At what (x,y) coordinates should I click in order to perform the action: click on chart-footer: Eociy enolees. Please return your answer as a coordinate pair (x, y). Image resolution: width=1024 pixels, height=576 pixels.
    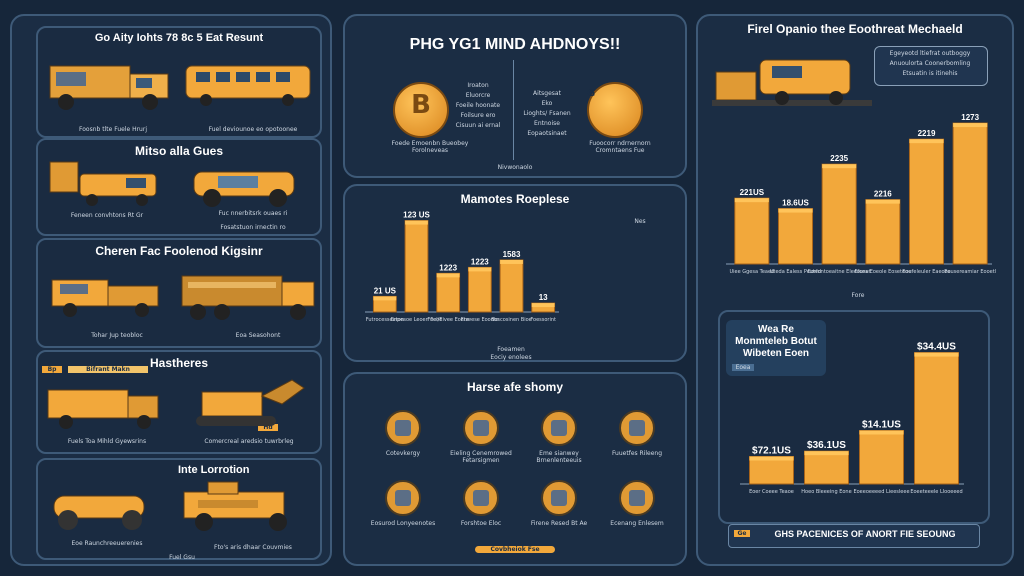
    Looking at the image, I should click on (511, 357).